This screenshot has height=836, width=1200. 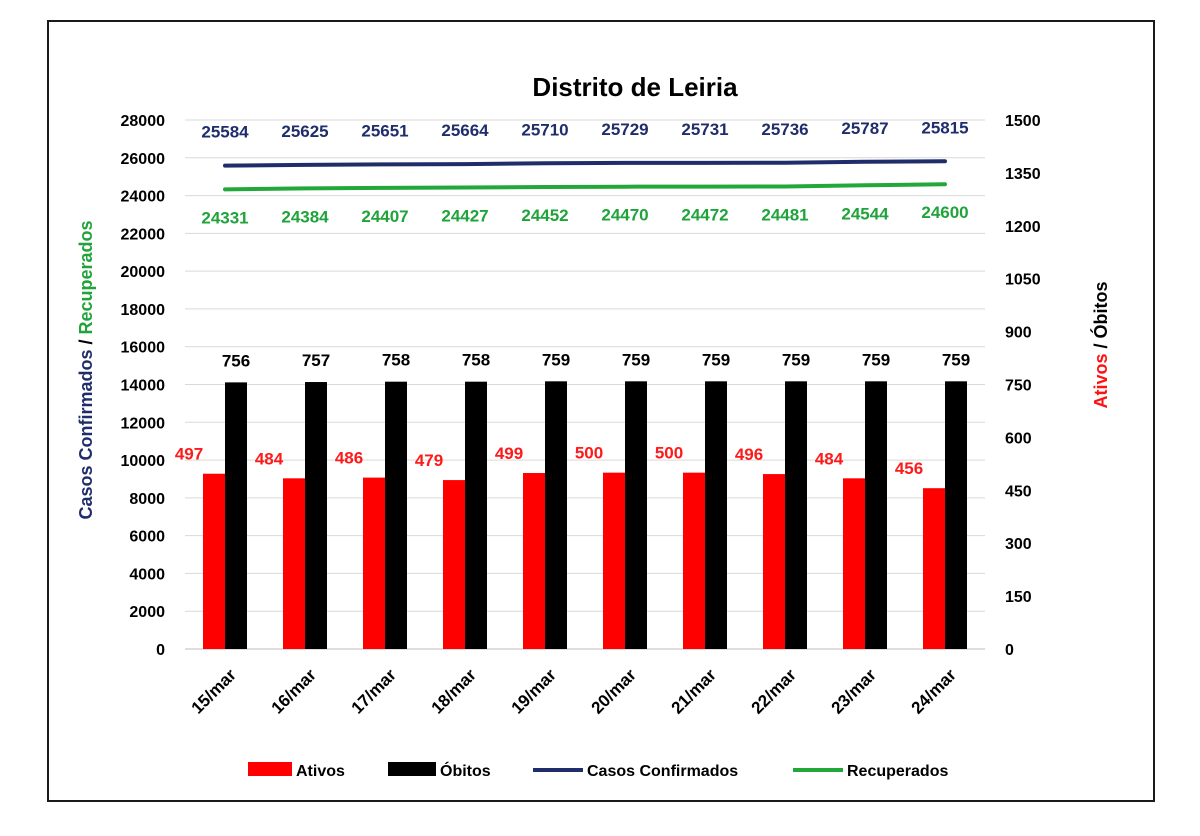 I want to click on left-tick-label: 10000, so click(x=143, y=461).